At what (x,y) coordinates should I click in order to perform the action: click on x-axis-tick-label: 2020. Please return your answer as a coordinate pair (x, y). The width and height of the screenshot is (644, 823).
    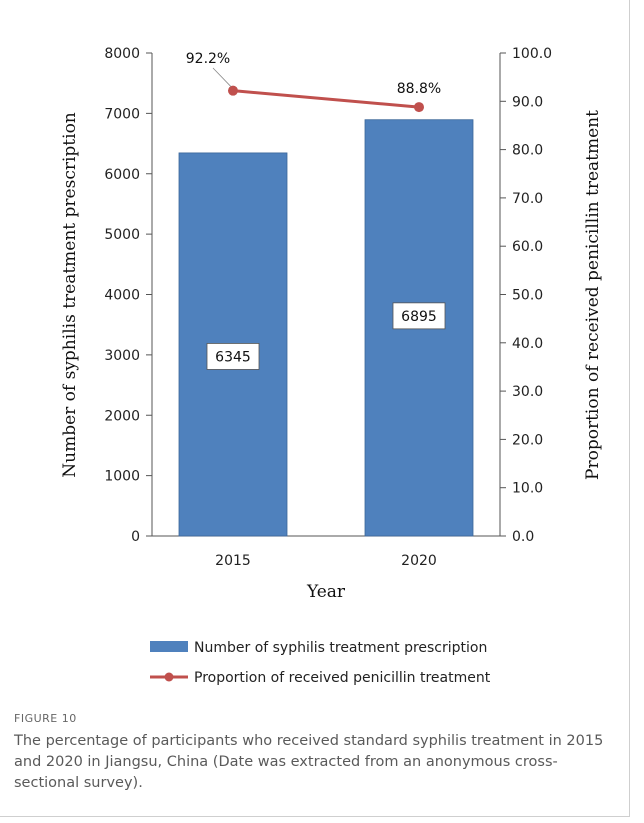
    Looking at the image, I should click on (419, 561).